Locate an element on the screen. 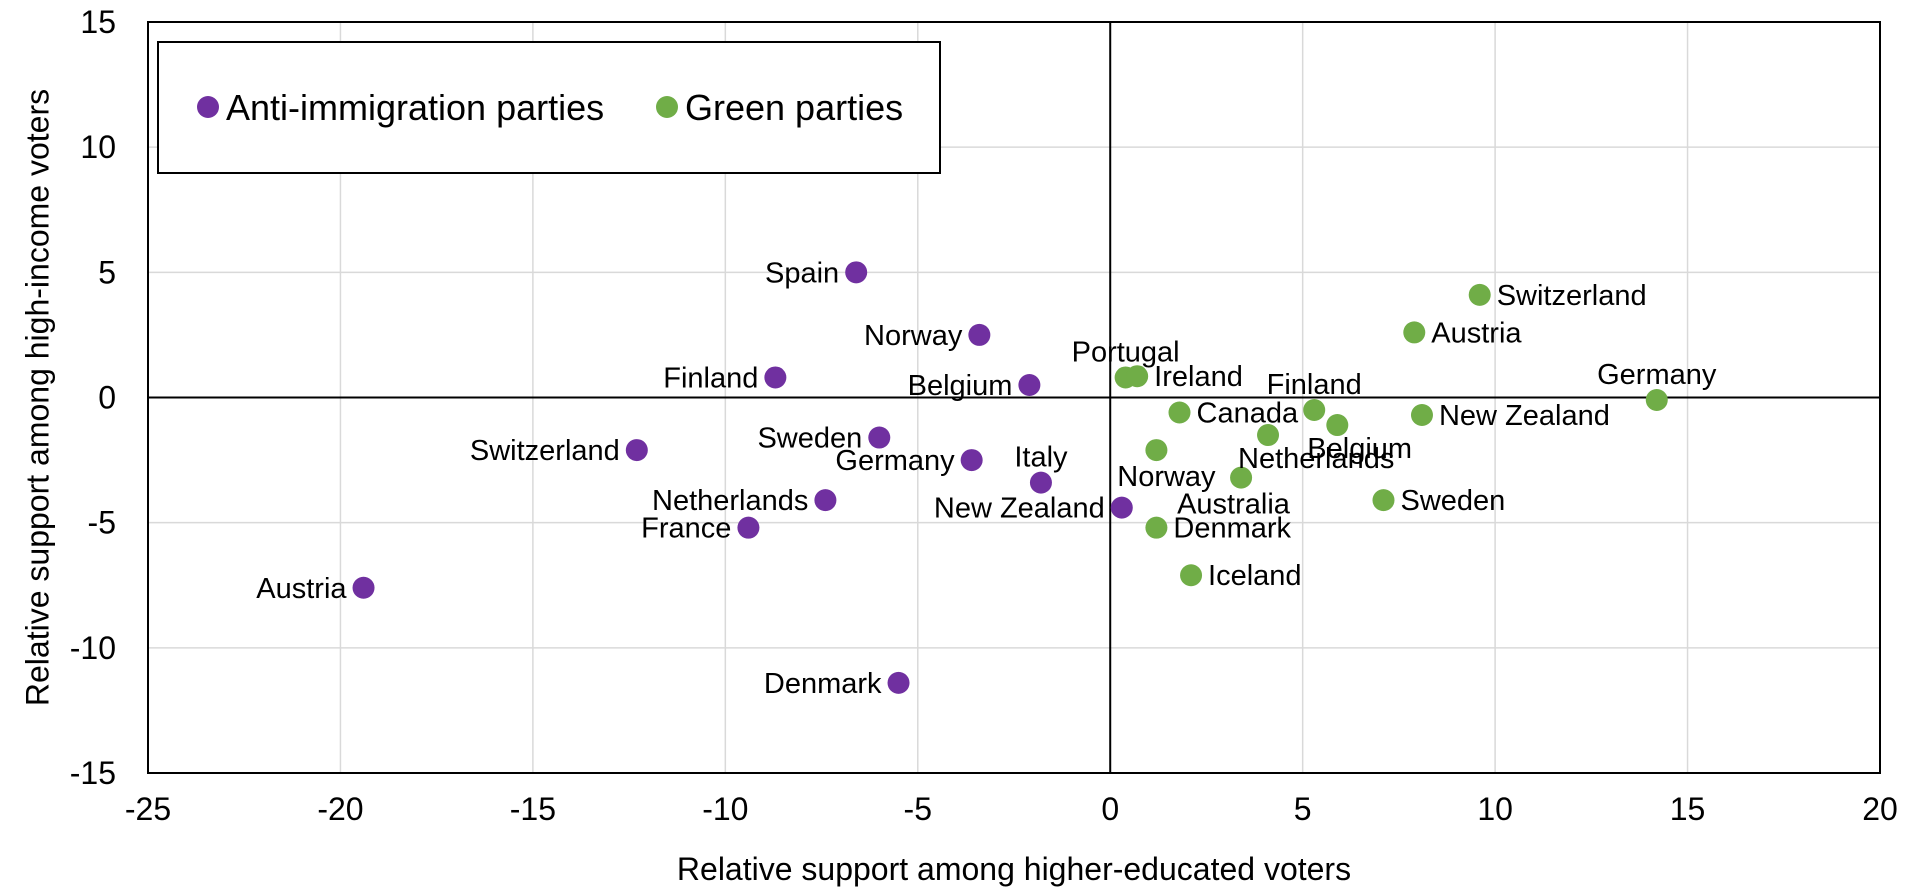 Image resolution: width=1916 pixels, height=888 pixels. x-tick-label: 10 is located at coordinates (1495, 809).